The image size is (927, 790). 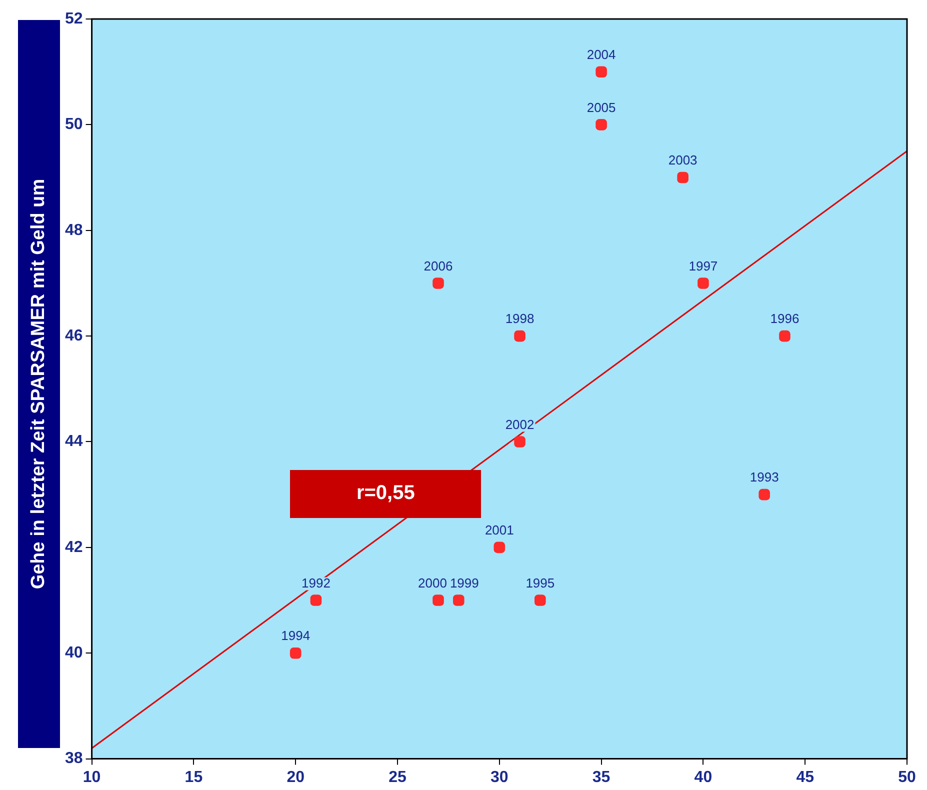 I want to click on y-tick-label: 50, so click(x=74, y=125).